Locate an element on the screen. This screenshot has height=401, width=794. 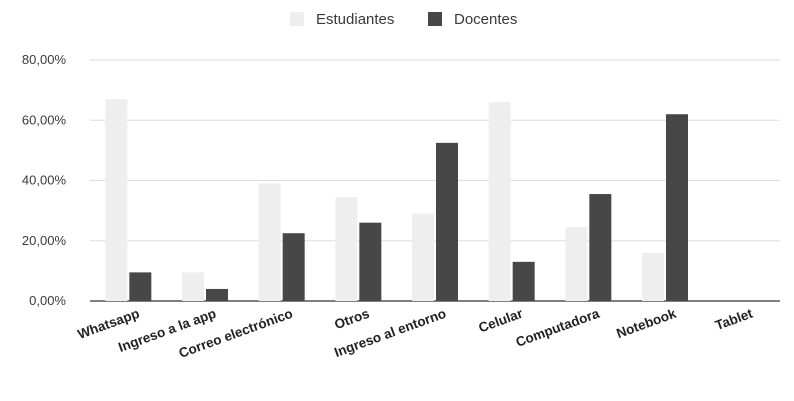
x-tick-label: Otros is located at coordinates (351, 319).